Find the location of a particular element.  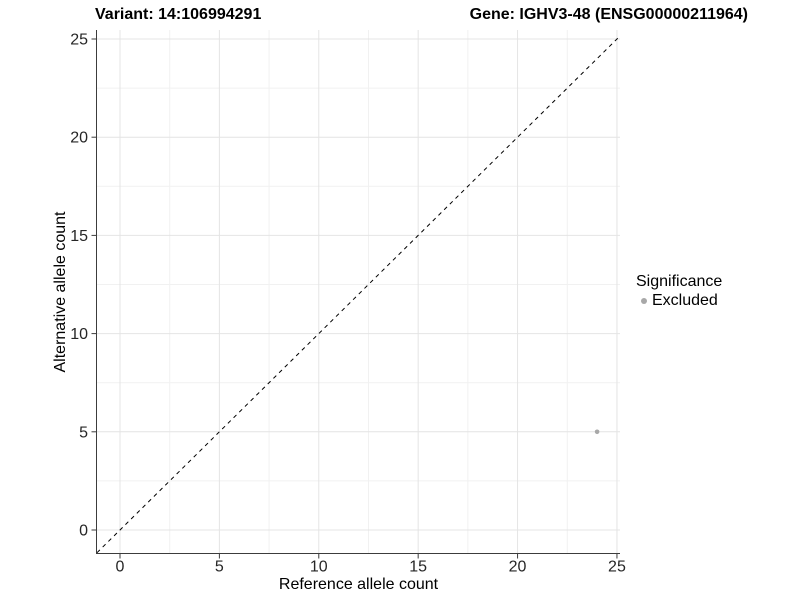

y-axis-title: Alternative allele count is located at coordinates (60, 292).